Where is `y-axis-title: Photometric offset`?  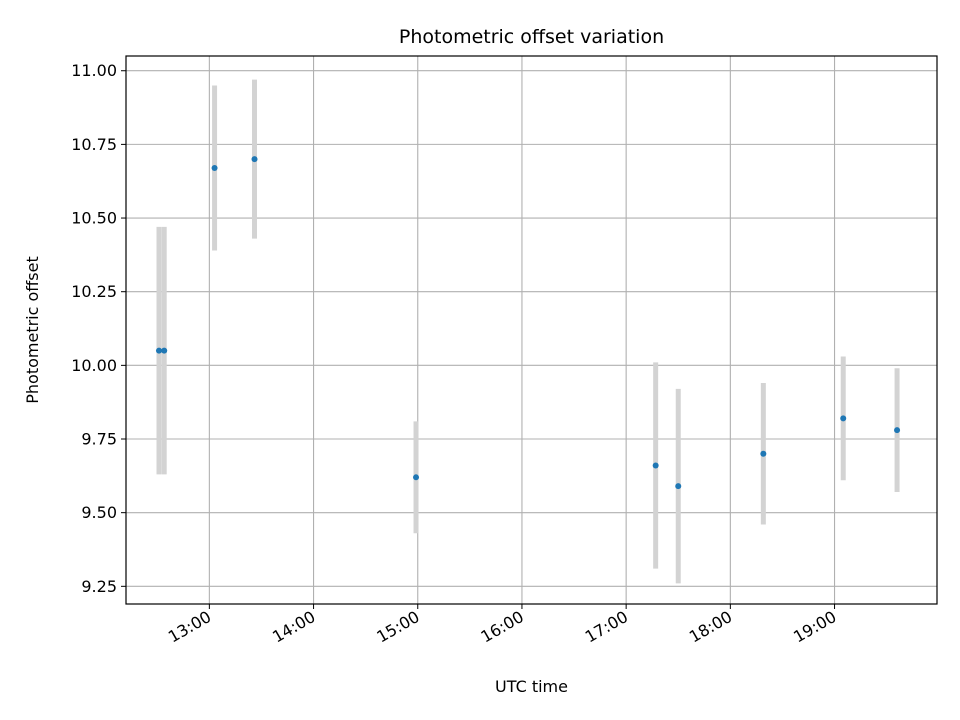 y-axis-title: Photometric offset is located at coordinates (32, 330).